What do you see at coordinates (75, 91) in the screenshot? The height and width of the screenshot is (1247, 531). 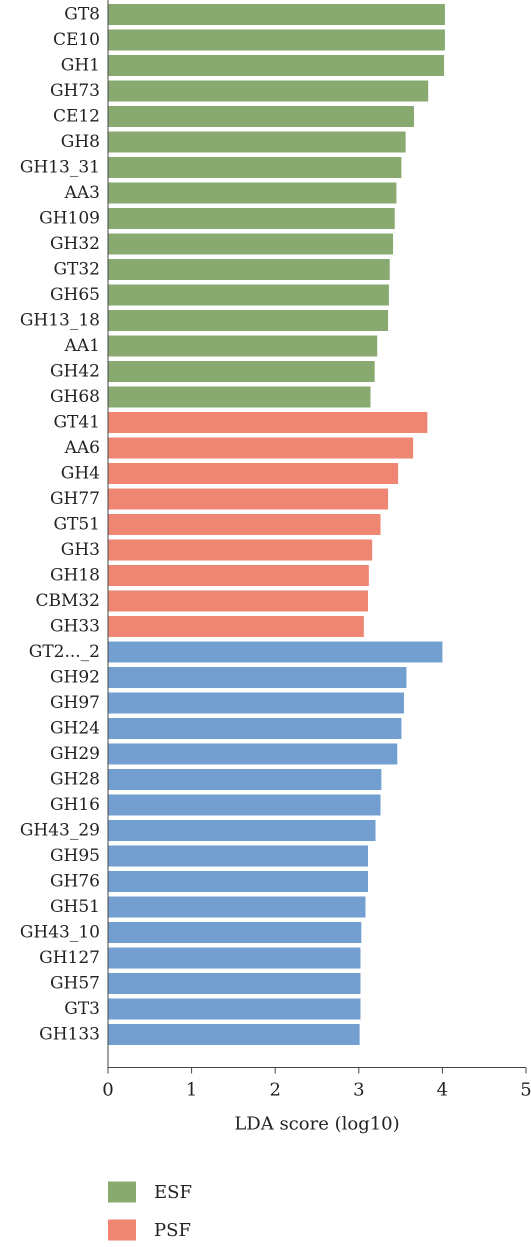 I see `category-label: GH73` at bounding box center [75, 91].